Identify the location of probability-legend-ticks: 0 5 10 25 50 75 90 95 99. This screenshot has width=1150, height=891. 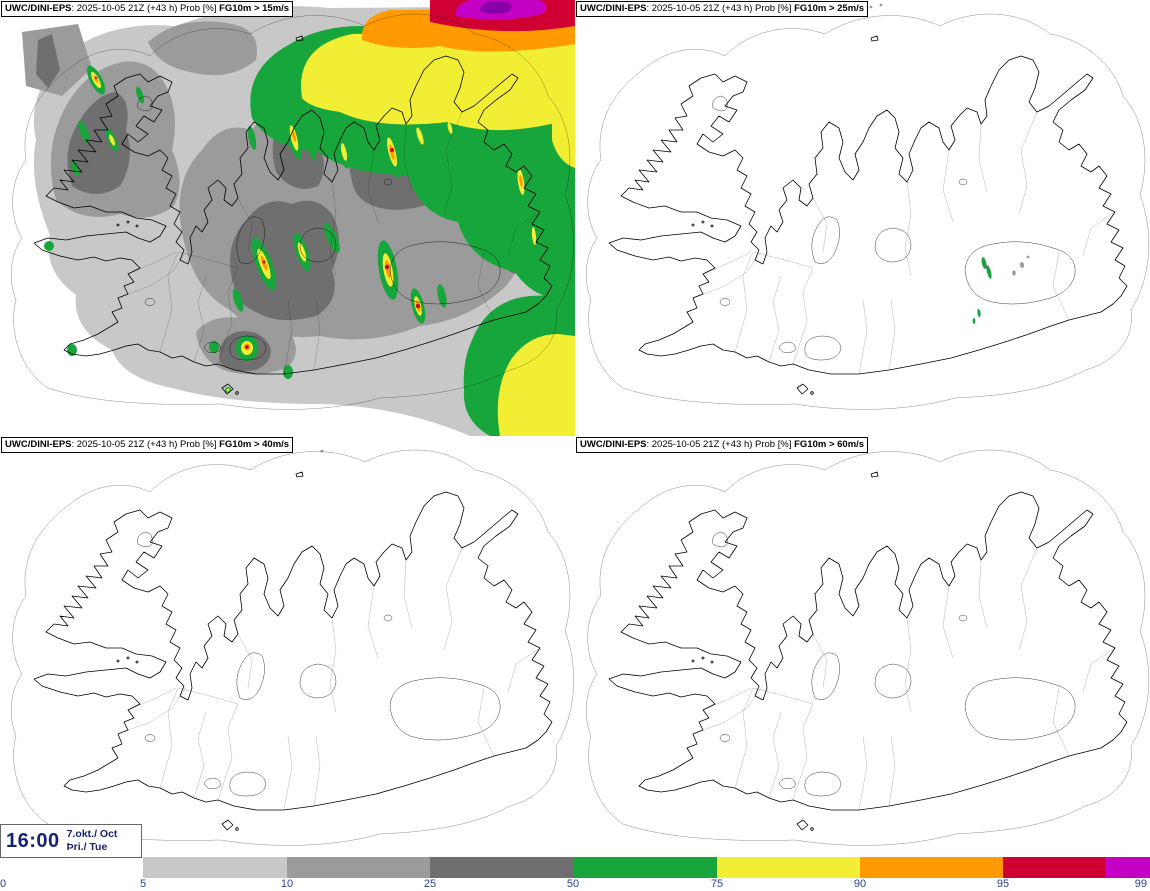
(575, 884).